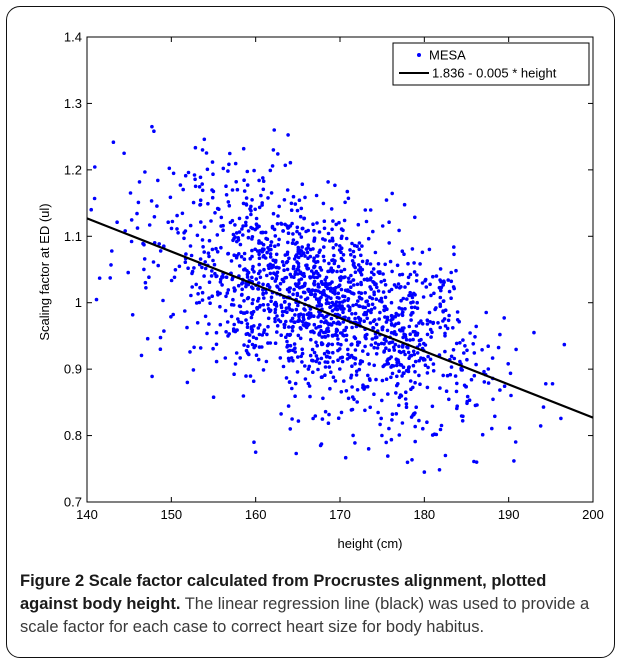  What do you see at coordinates (494, 73) in the screenshot?
I see `legend-label: 1.836 - 0.005 * height` at bounding box center [494, 73].